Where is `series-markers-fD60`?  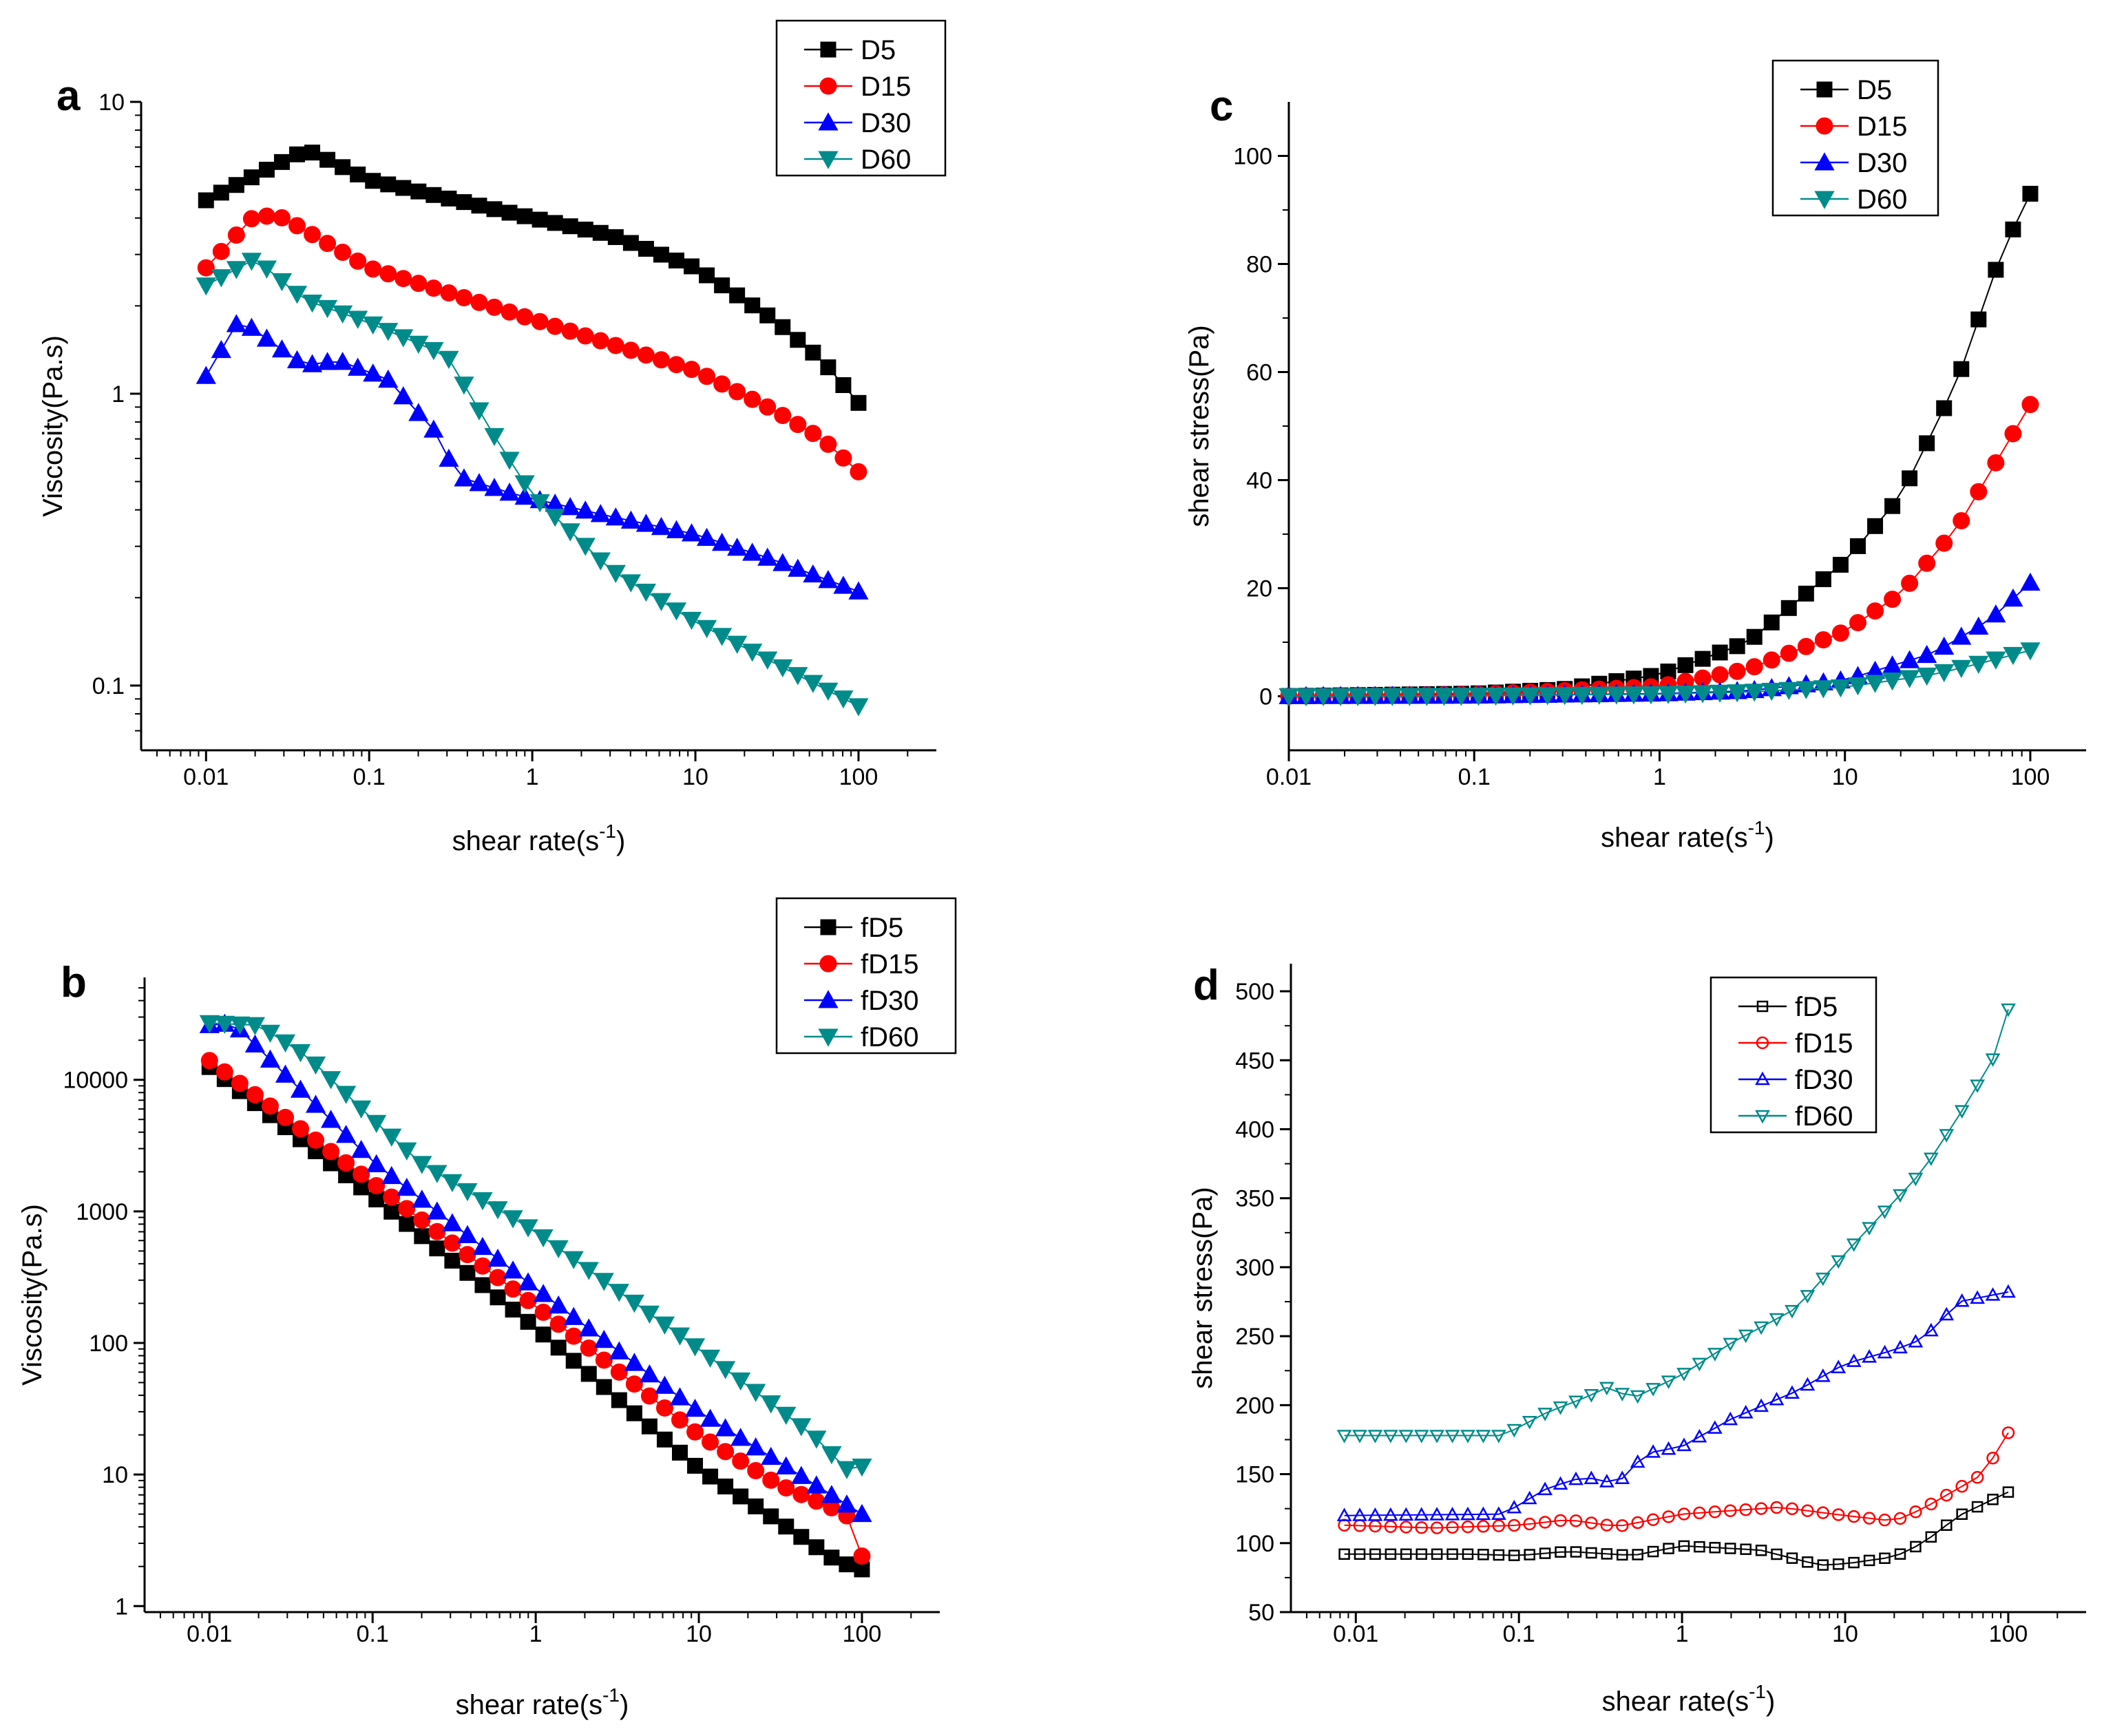 series-markers-fD60 is located at coordinates (535, 1247).